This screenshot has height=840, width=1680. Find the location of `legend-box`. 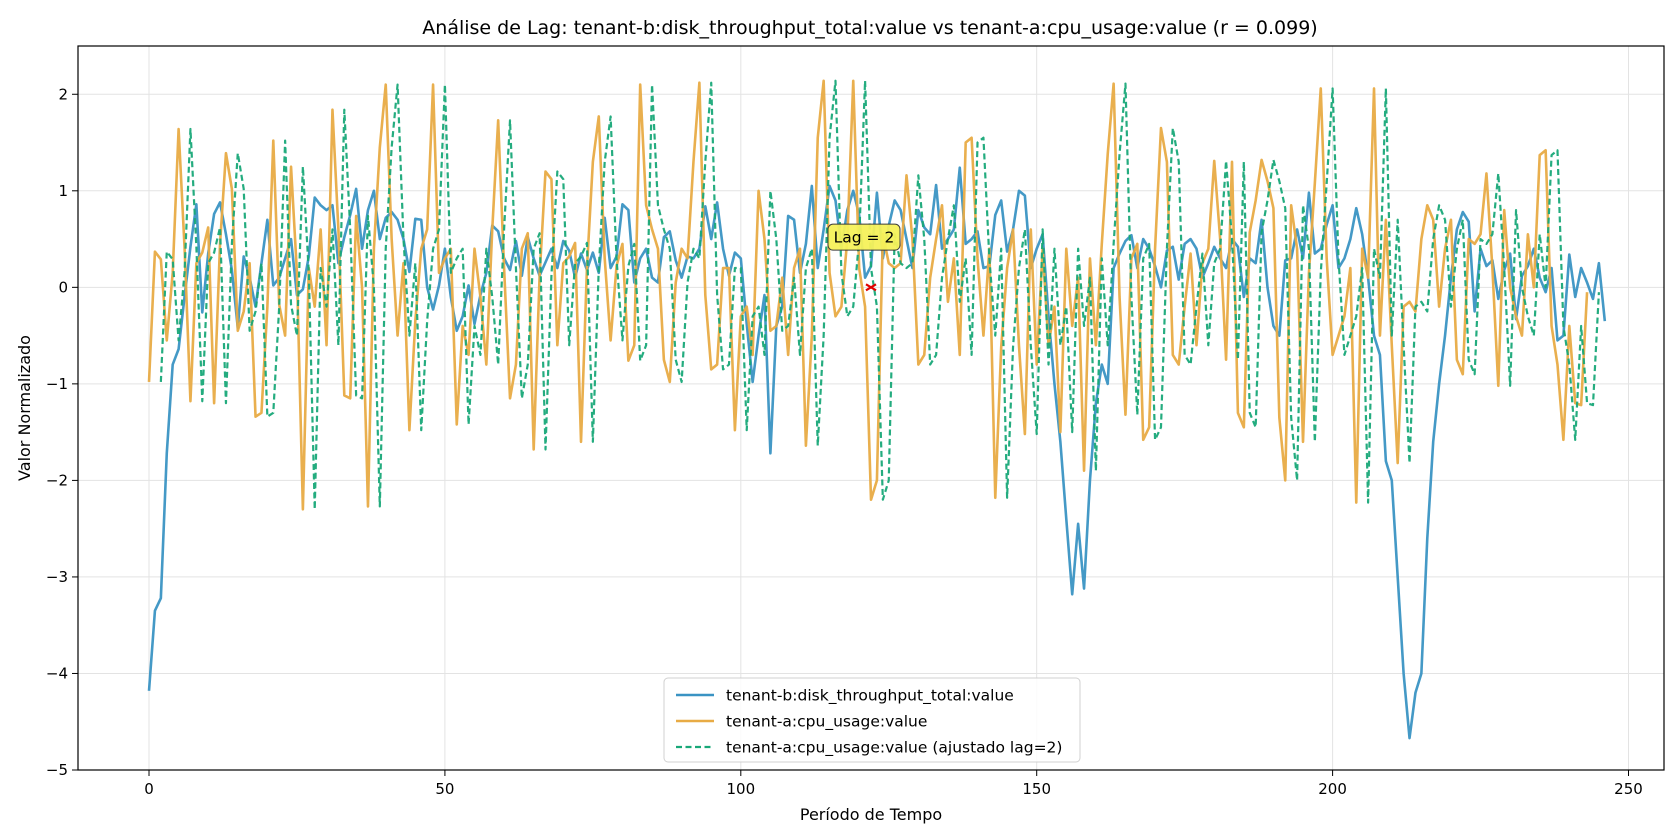

legend-box is located at coordinates (872, 720).